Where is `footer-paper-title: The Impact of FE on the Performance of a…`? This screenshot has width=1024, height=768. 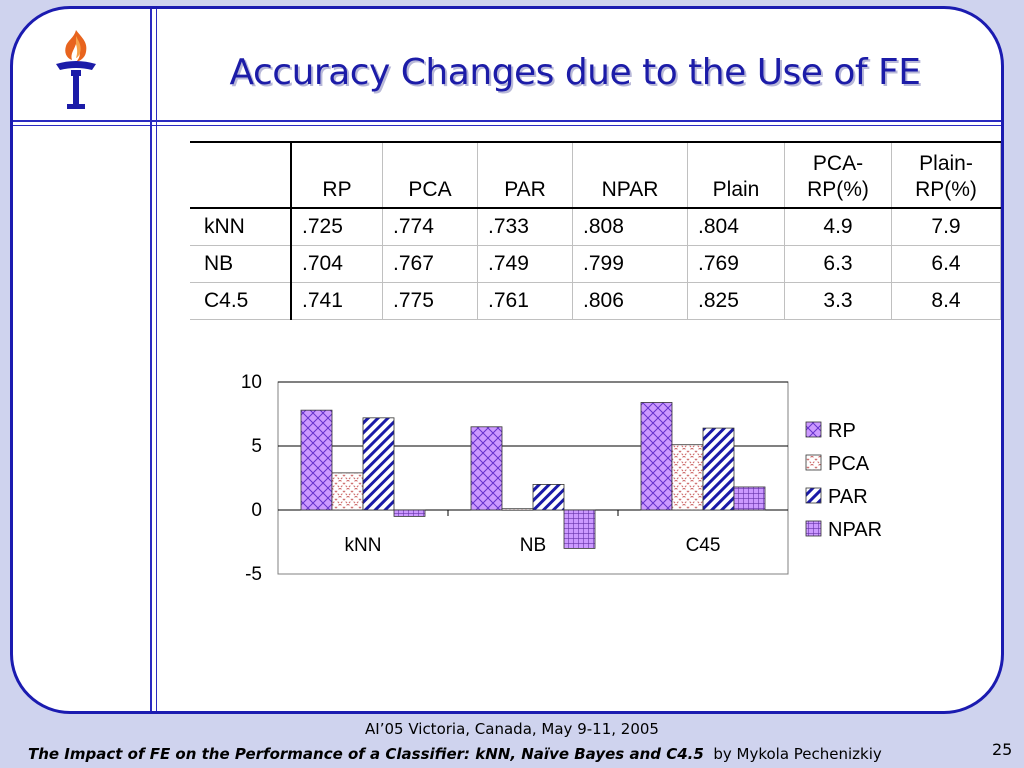
footer-paper-title: The Impact of FE on the Performance of a… is located at coordinates (366, 754).